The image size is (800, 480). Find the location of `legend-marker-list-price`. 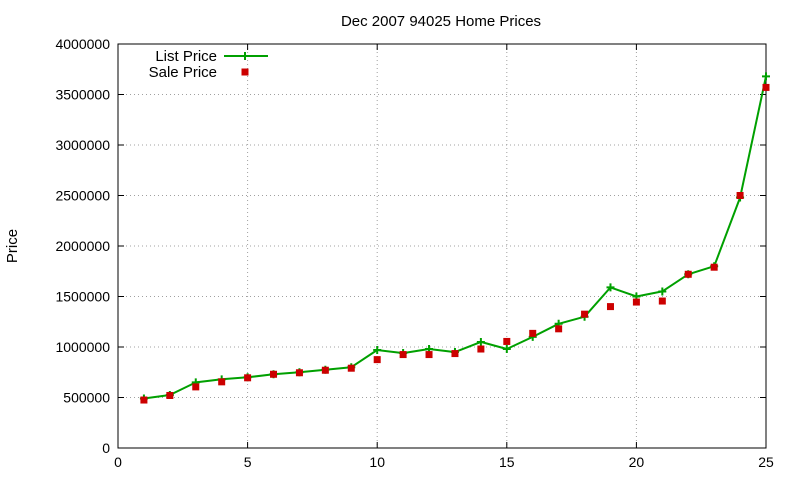

legend-marker-list-price is located at coordinates (245, 56).